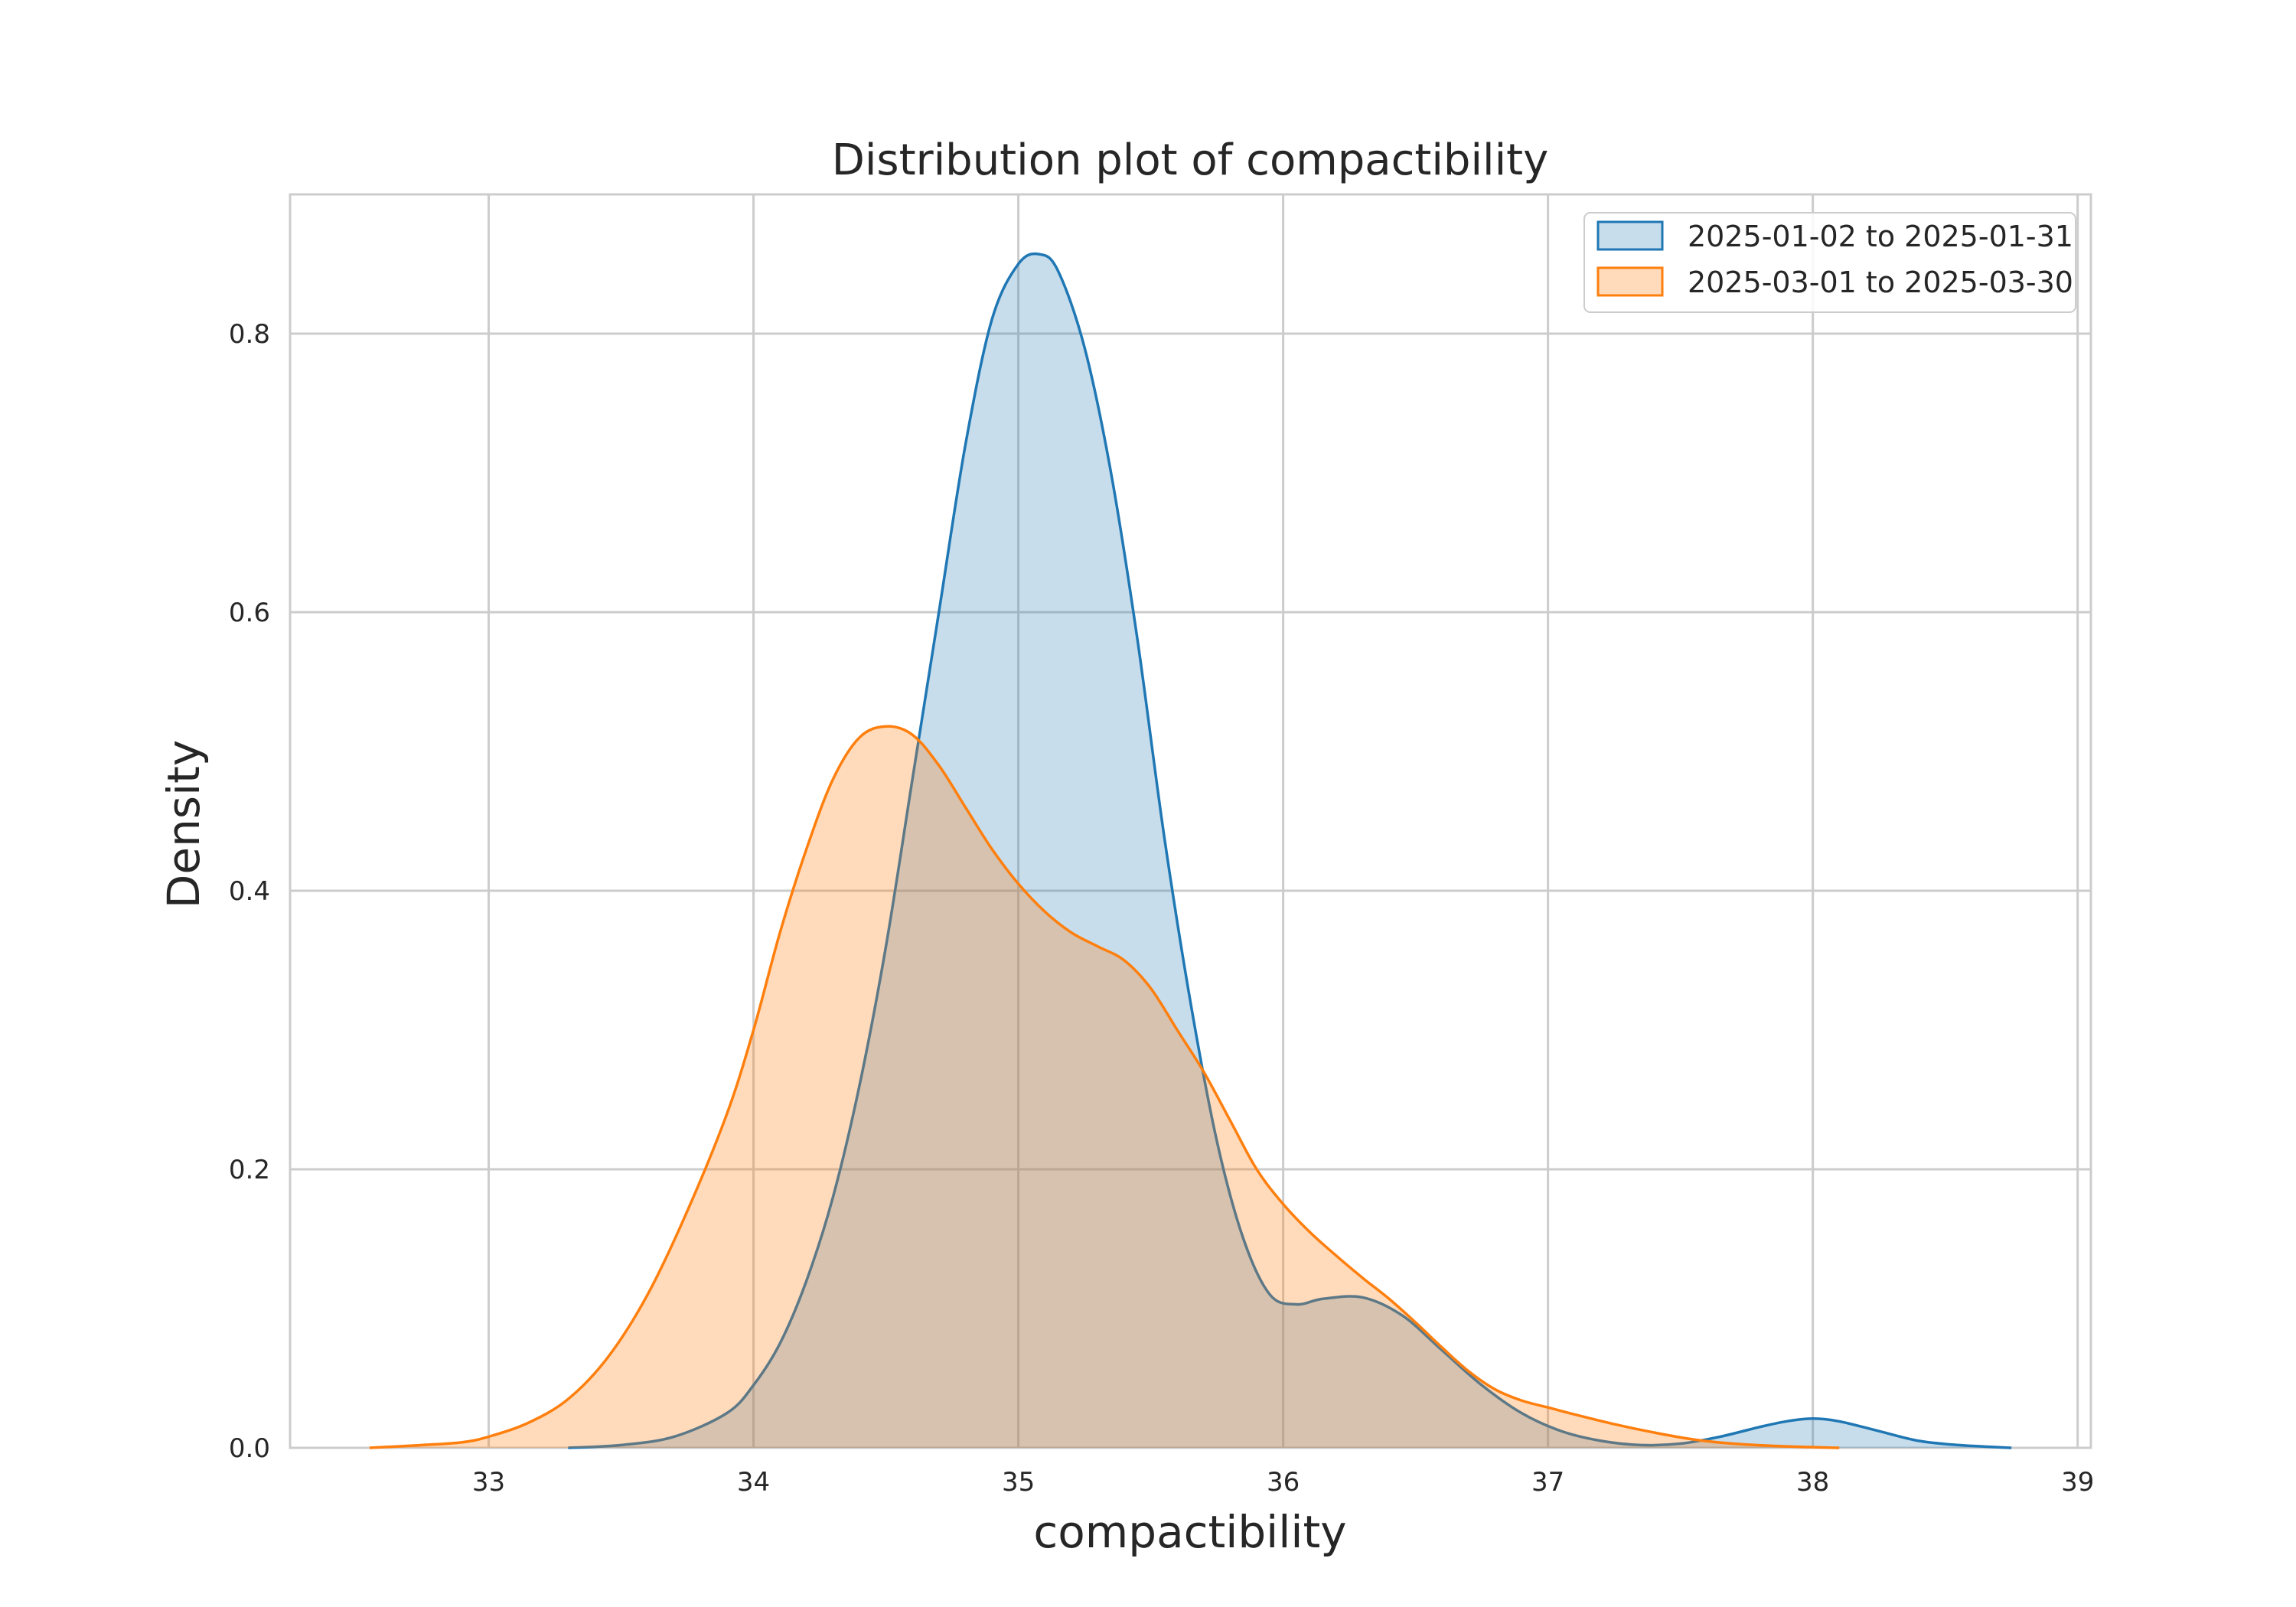  Describe the element at coordinates (1812, 1482) in the screenshot. I see `x-tick-label: 38` at that location.